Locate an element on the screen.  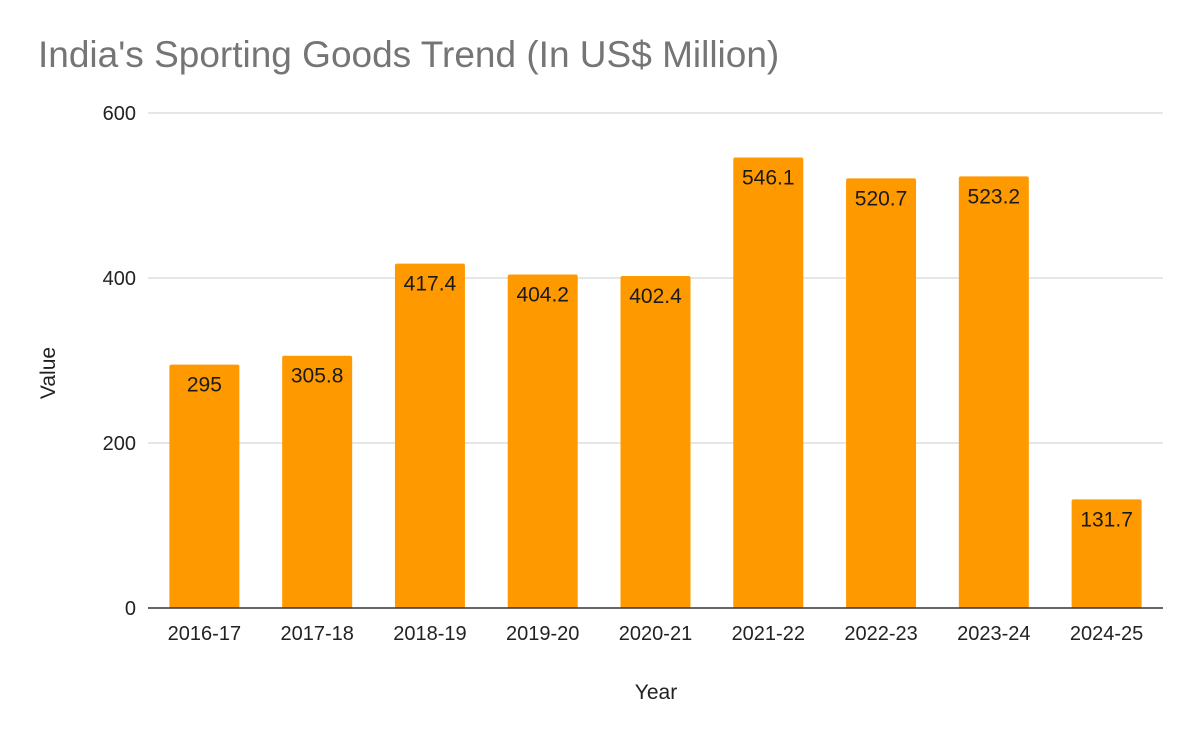
x-tick-label: 2020-21 is located at coordinates (655, 634).